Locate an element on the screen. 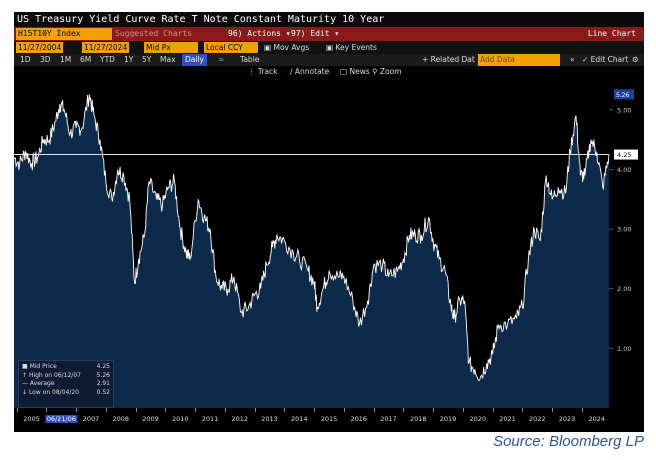 This screenshot has width=656, height=460. x-tick-label: 2021 is located at coordinates (507, 419).